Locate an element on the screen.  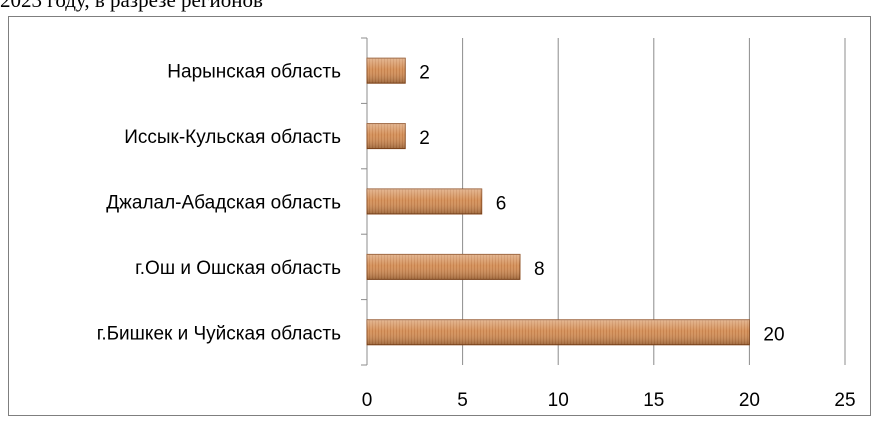
category-label: г.Ош и Ошская область is located at coordinates (238, 268).